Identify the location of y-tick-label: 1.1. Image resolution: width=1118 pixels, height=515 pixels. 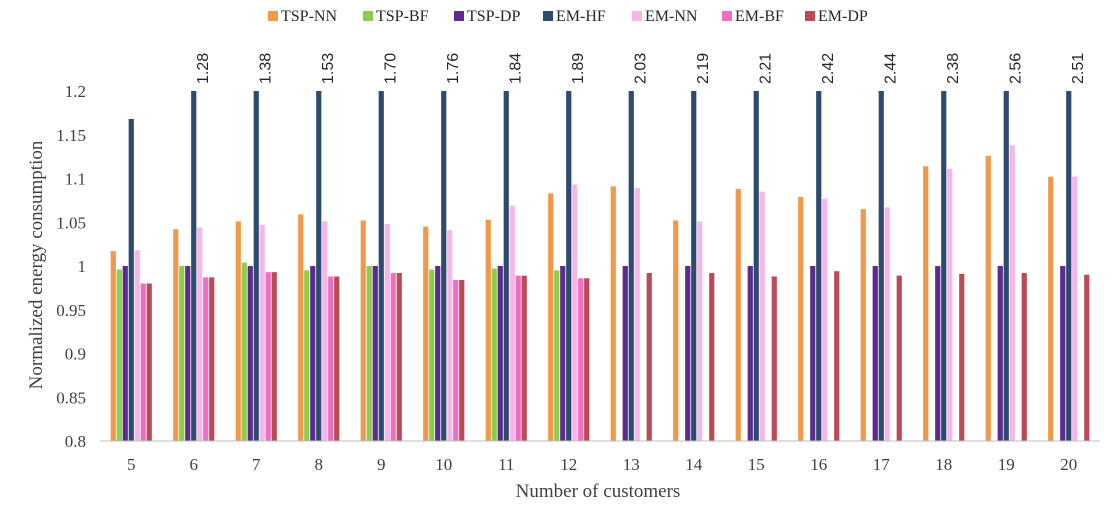
(75, 179).